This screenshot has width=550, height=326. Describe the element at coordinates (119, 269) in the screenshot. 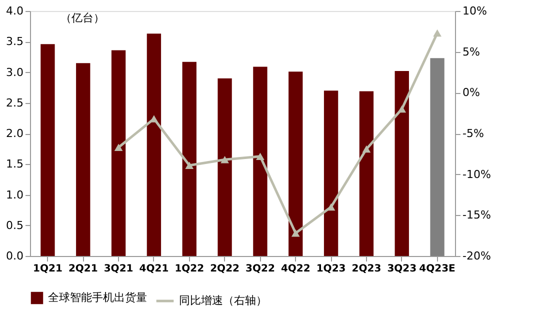

I see `x-tick-label: 3Q21` at that location.